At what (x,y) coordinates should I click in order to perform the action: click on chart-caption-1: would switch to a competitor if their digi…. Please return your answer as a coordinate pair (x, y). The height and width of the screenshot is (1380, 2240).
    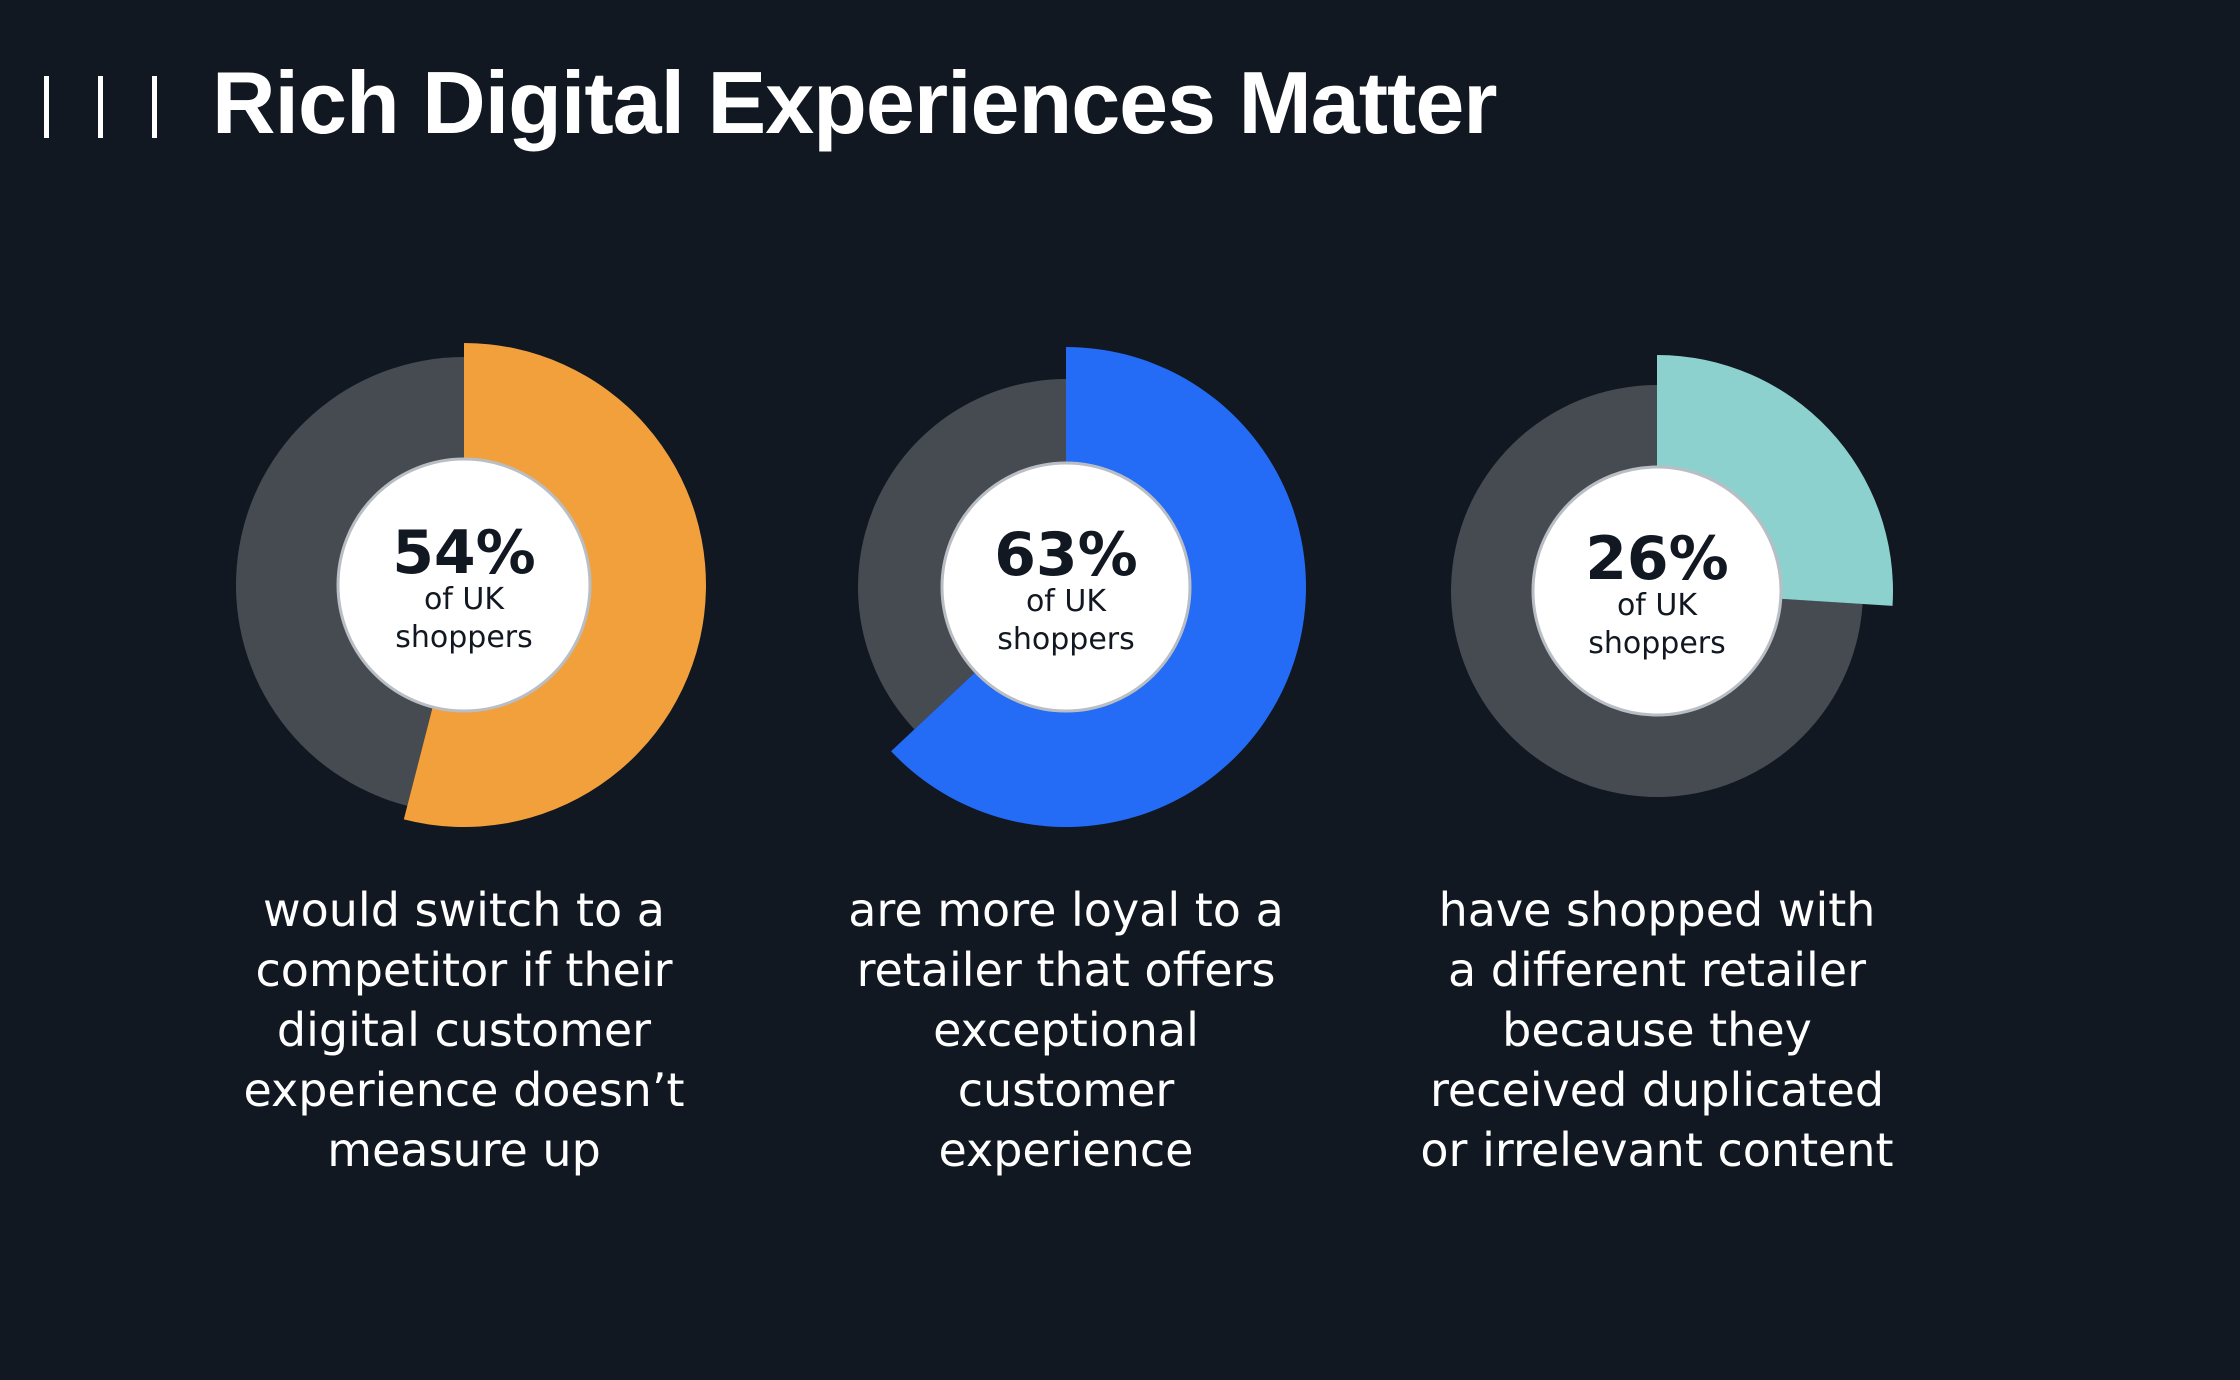
    Looking at the image, I should click on (464, 1030).